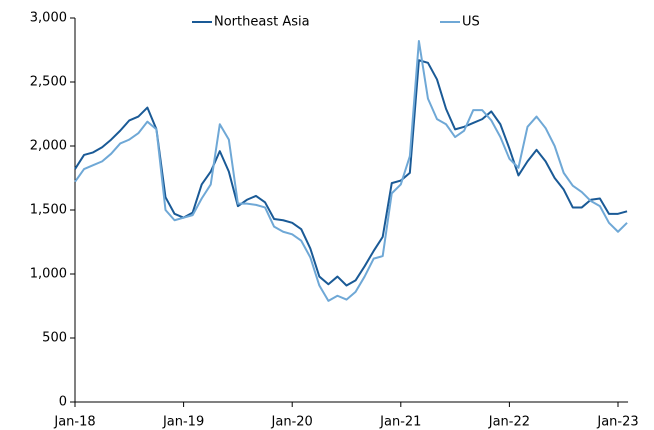 The width and height of the screenshot is (654, 430). What do you see at coordinates (617, 422) in the screenshot?
I see `x-tick-label: Jan-23` at bounding box center [617, 422].